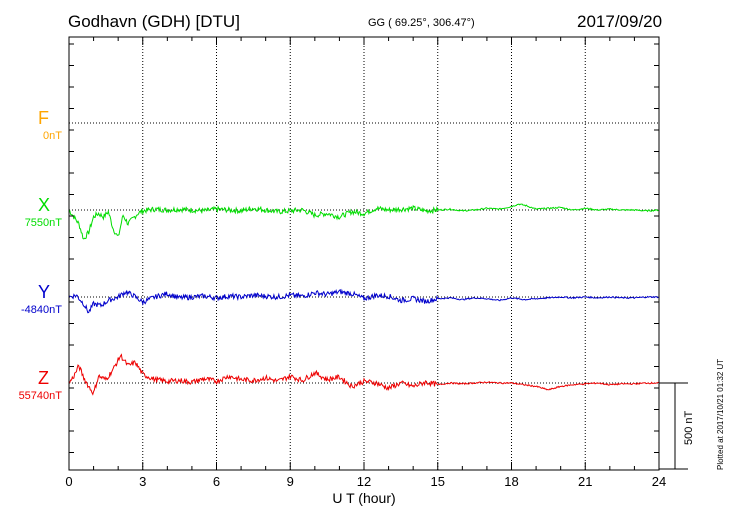 This screenshot has height=520, width=730. I want to click on channel-z-baseline: 55740nT, so click(40, 396).